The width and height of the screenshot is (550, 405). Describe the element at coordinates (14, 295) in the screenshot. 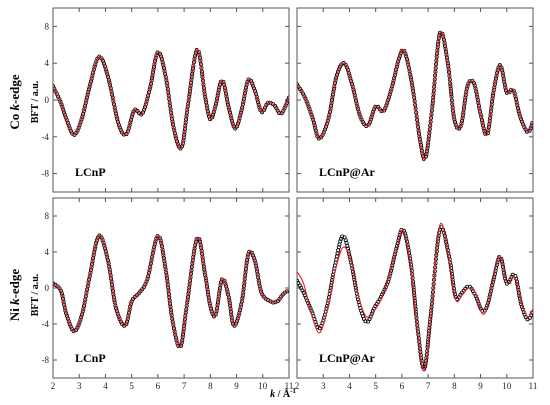

I see `row-label-ni: Ni k-edge` at that location.